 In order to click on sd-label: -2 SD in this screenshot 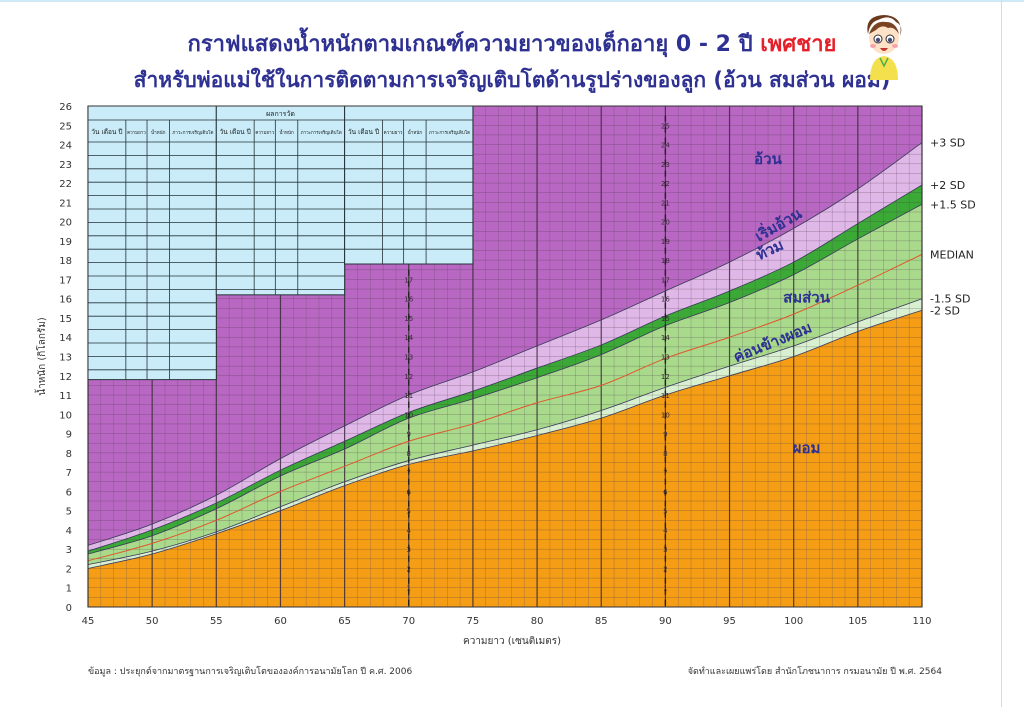, I will do `click(945, 310)`.